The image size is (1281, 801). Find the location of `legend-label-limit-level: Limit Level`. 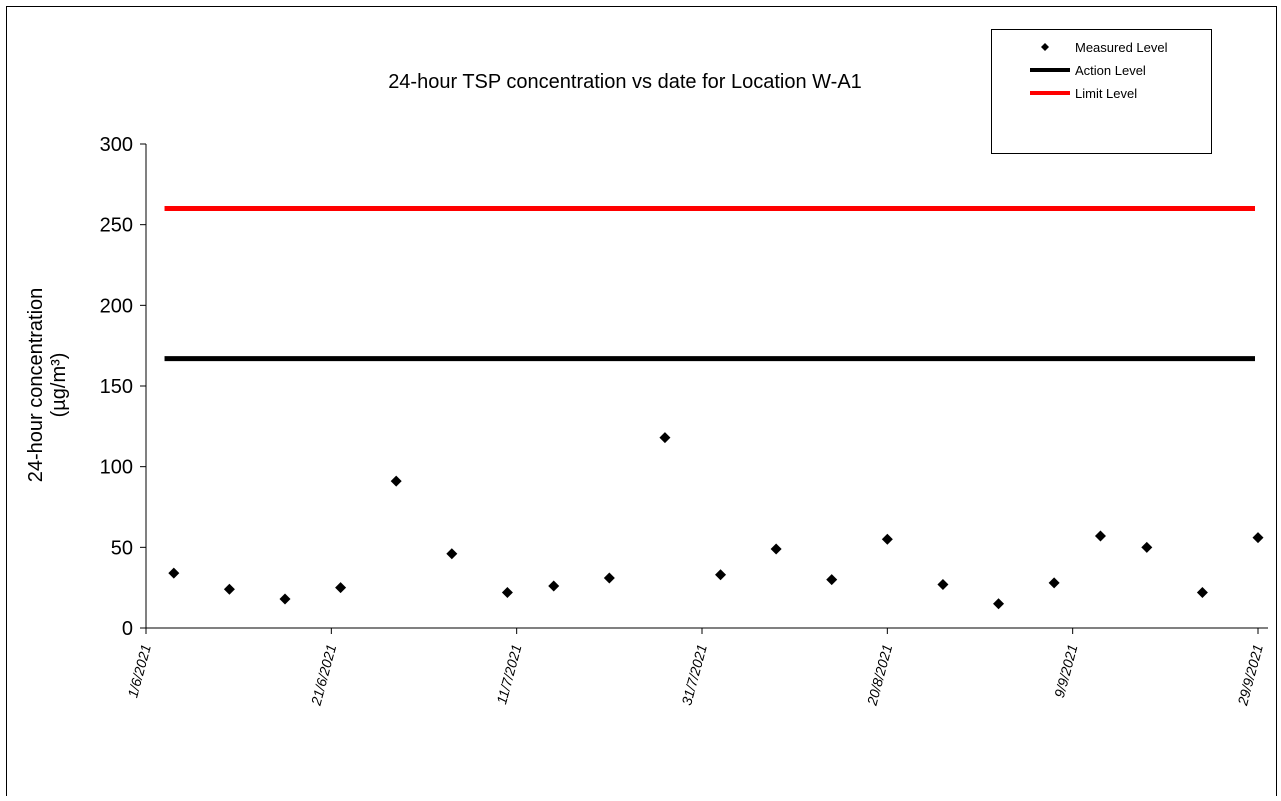

legend-label-limit-level: Limit Level is located at coordinates (1106, 93).